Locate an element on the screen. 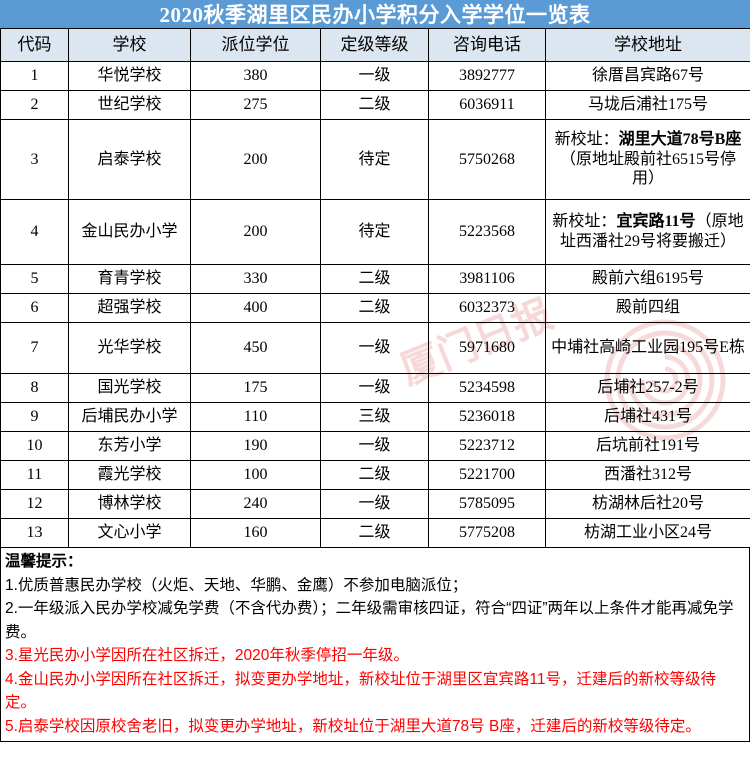 This screenshot has height=771, width=750. cell-grade-2: 二级 is located at coordinates (374, 105).